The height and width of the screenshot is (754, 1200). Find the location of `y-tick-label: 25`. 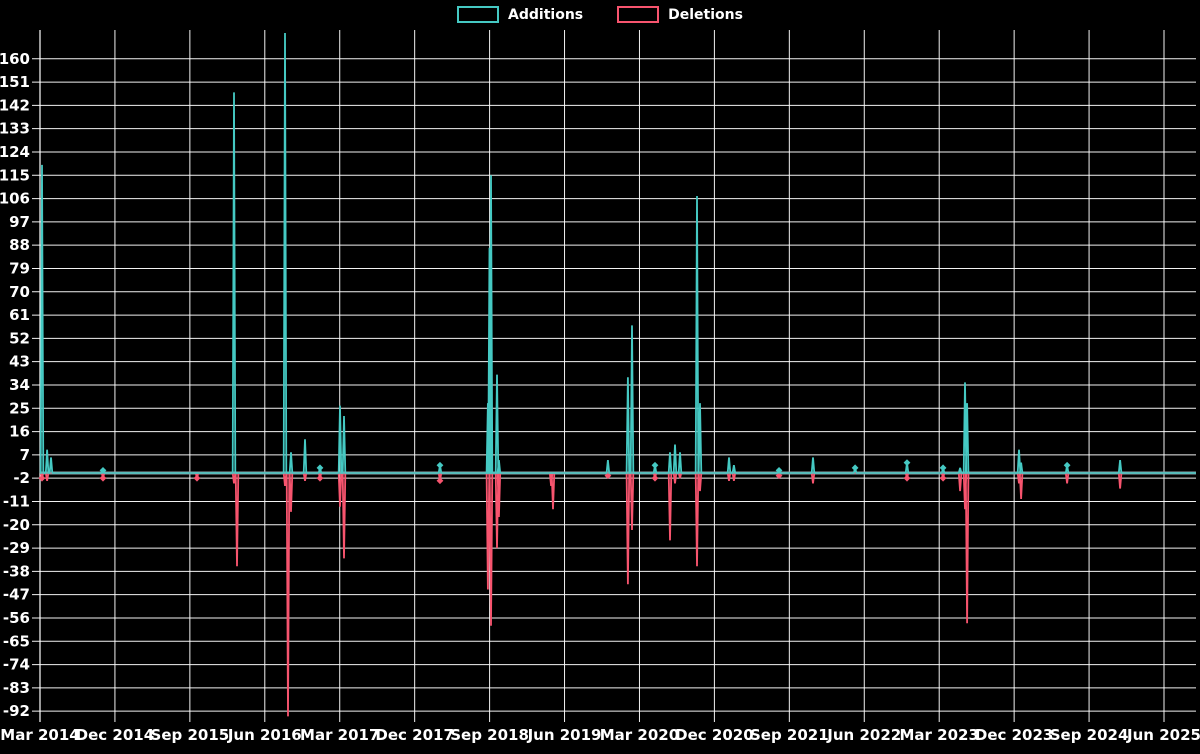

y-tick-label: 25 is located at coordinates (19, 408).